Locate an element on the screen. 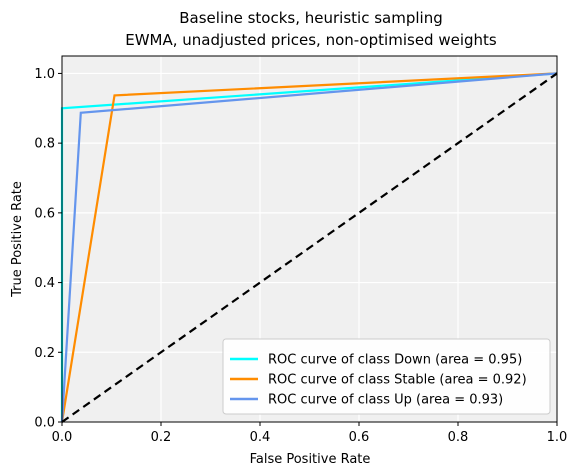  y-tick-label: 0.6 is located at coordinates (44, 213).